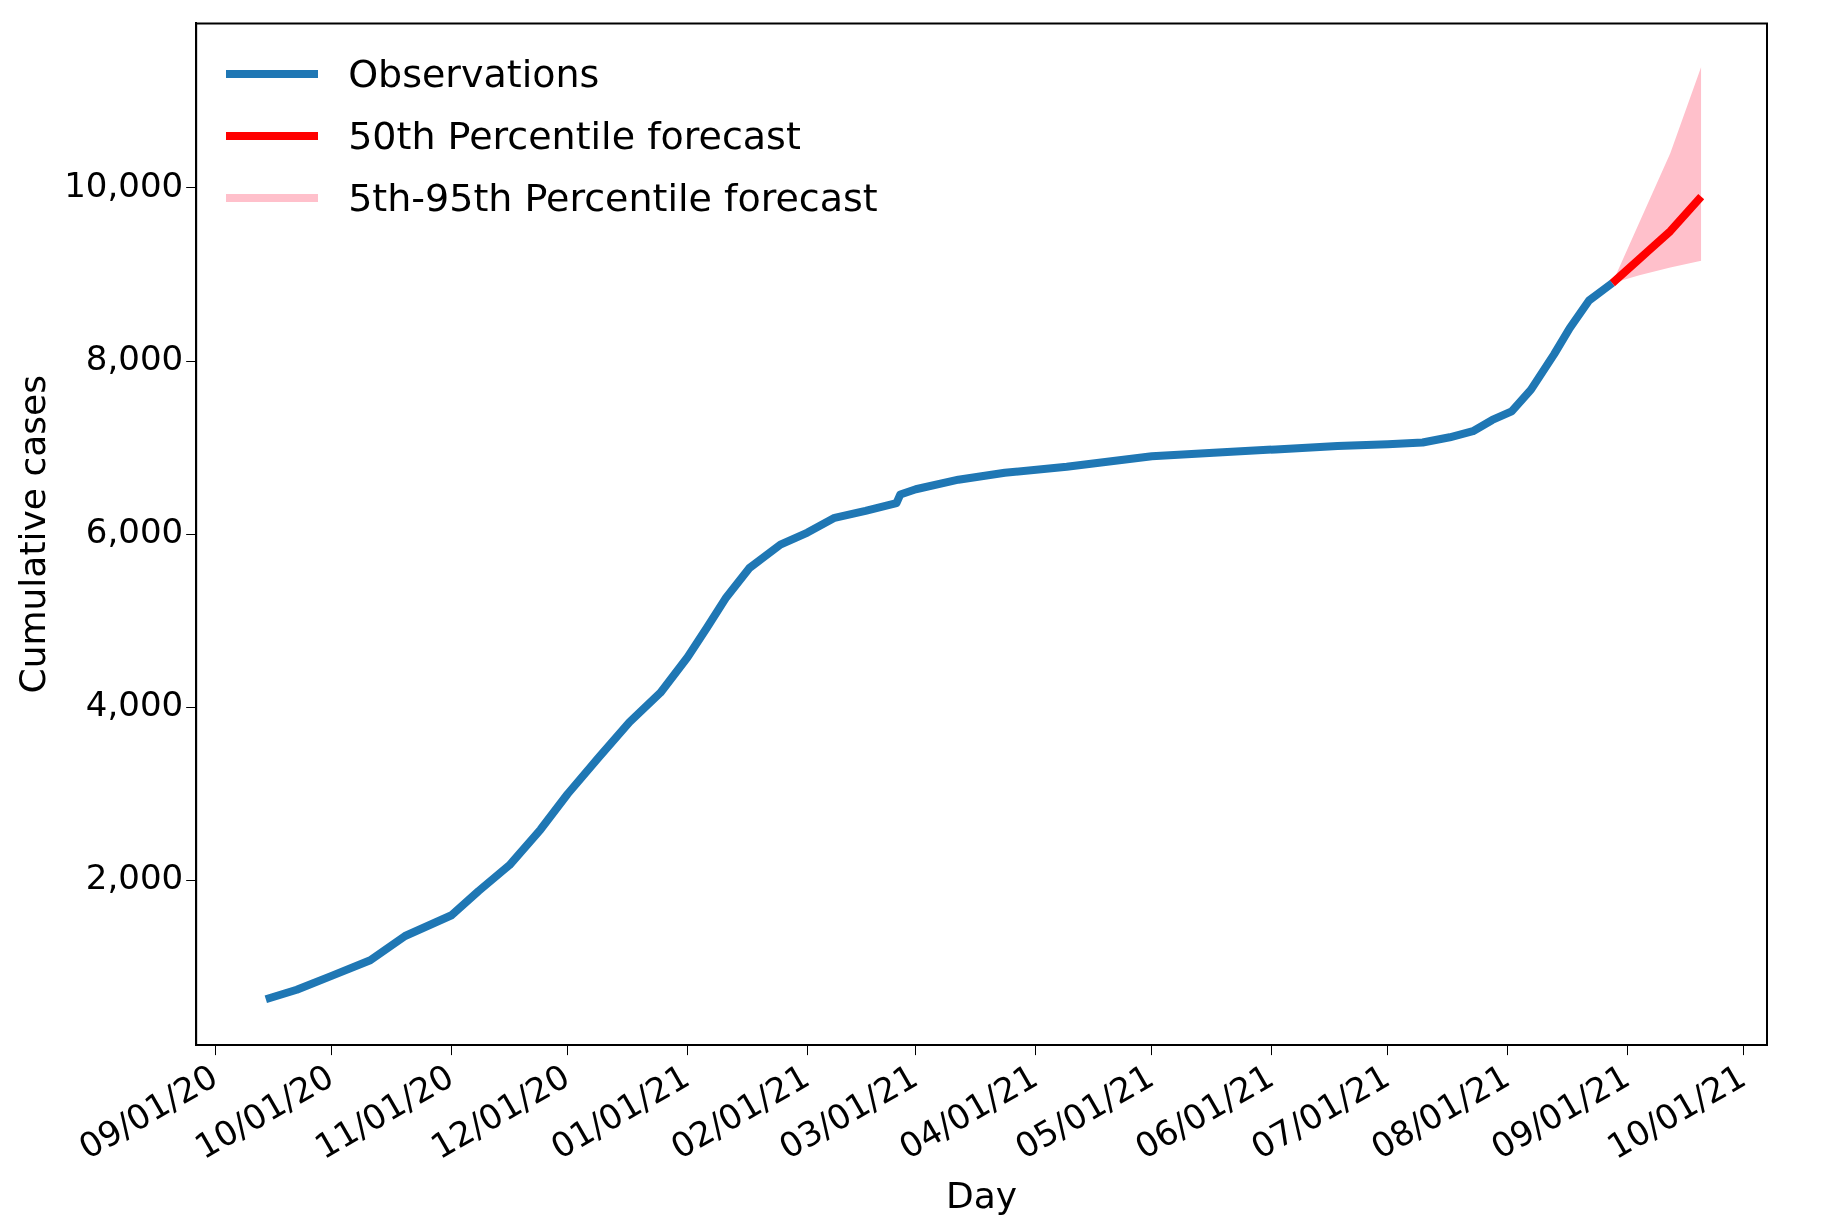  I want to click on y-axis-title: Cumulative cases, so click(32, 534).